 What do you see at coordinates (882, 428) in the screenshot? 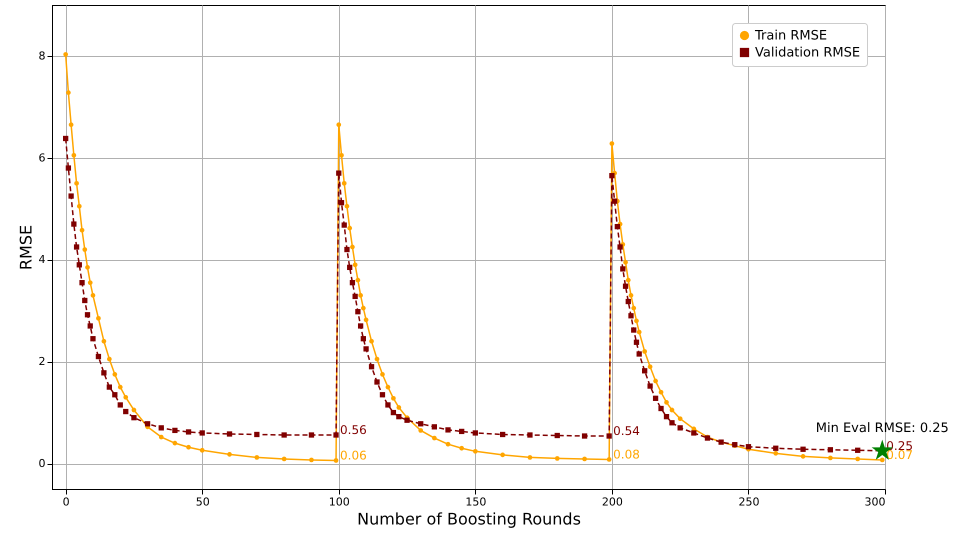
I see `annotation: Min Eval RMSE: 0.25` at bounding box center [882, 428].